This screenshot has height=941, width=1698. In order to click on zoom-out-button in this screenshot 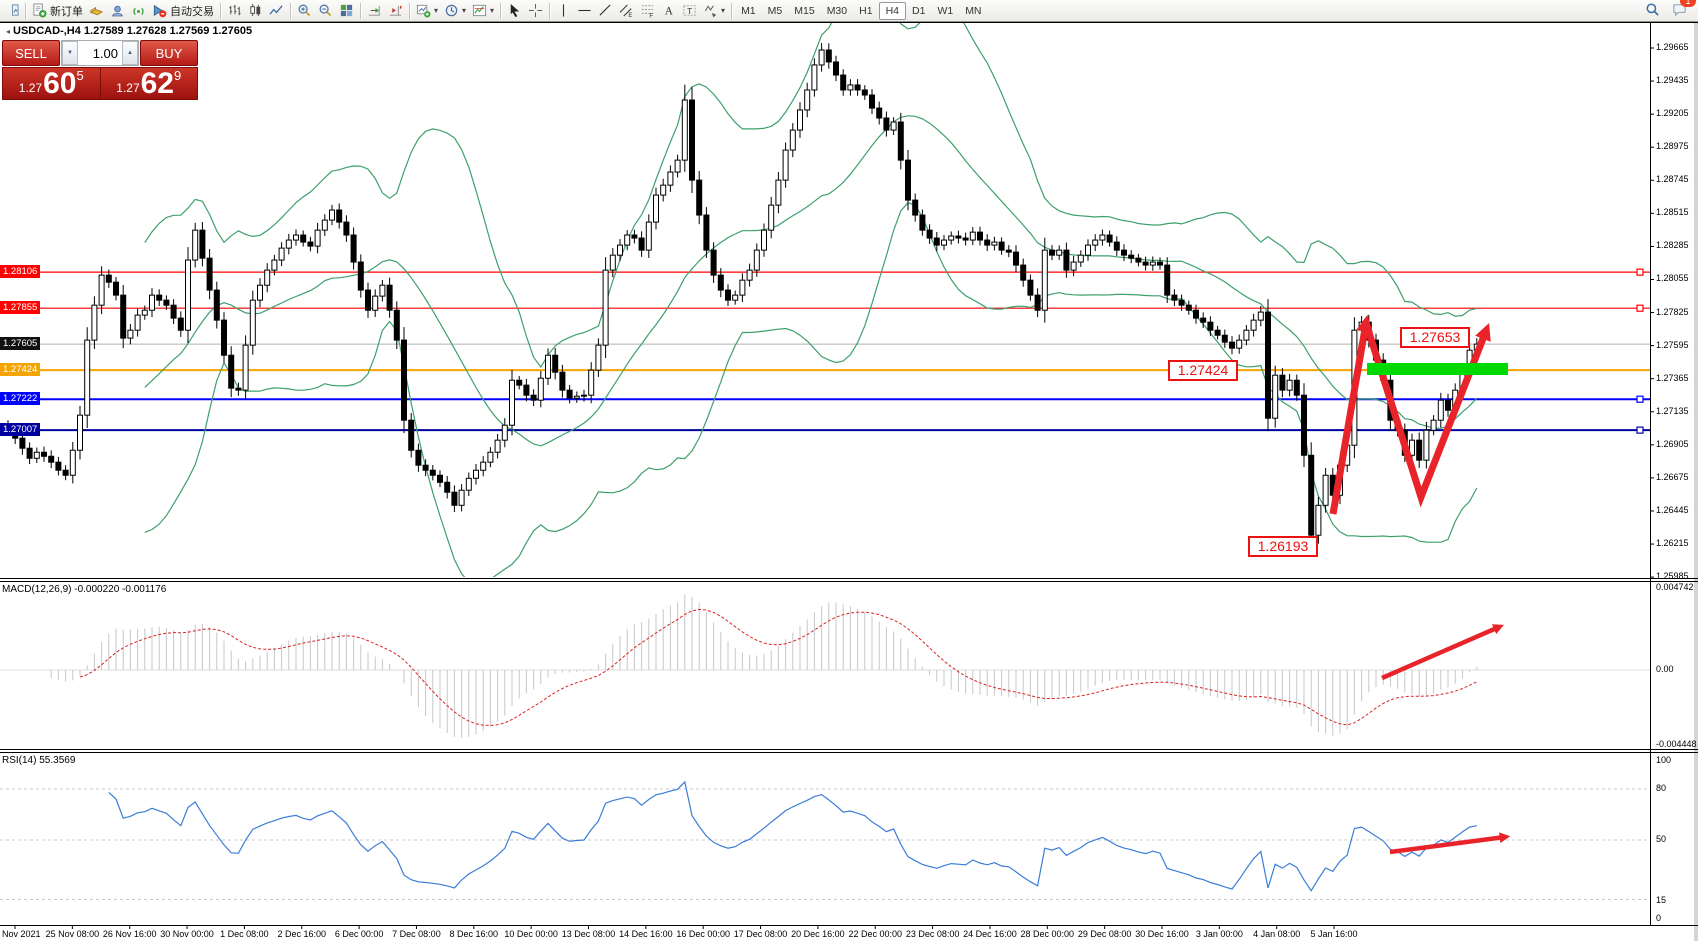, I will do `click(325, 11)`.